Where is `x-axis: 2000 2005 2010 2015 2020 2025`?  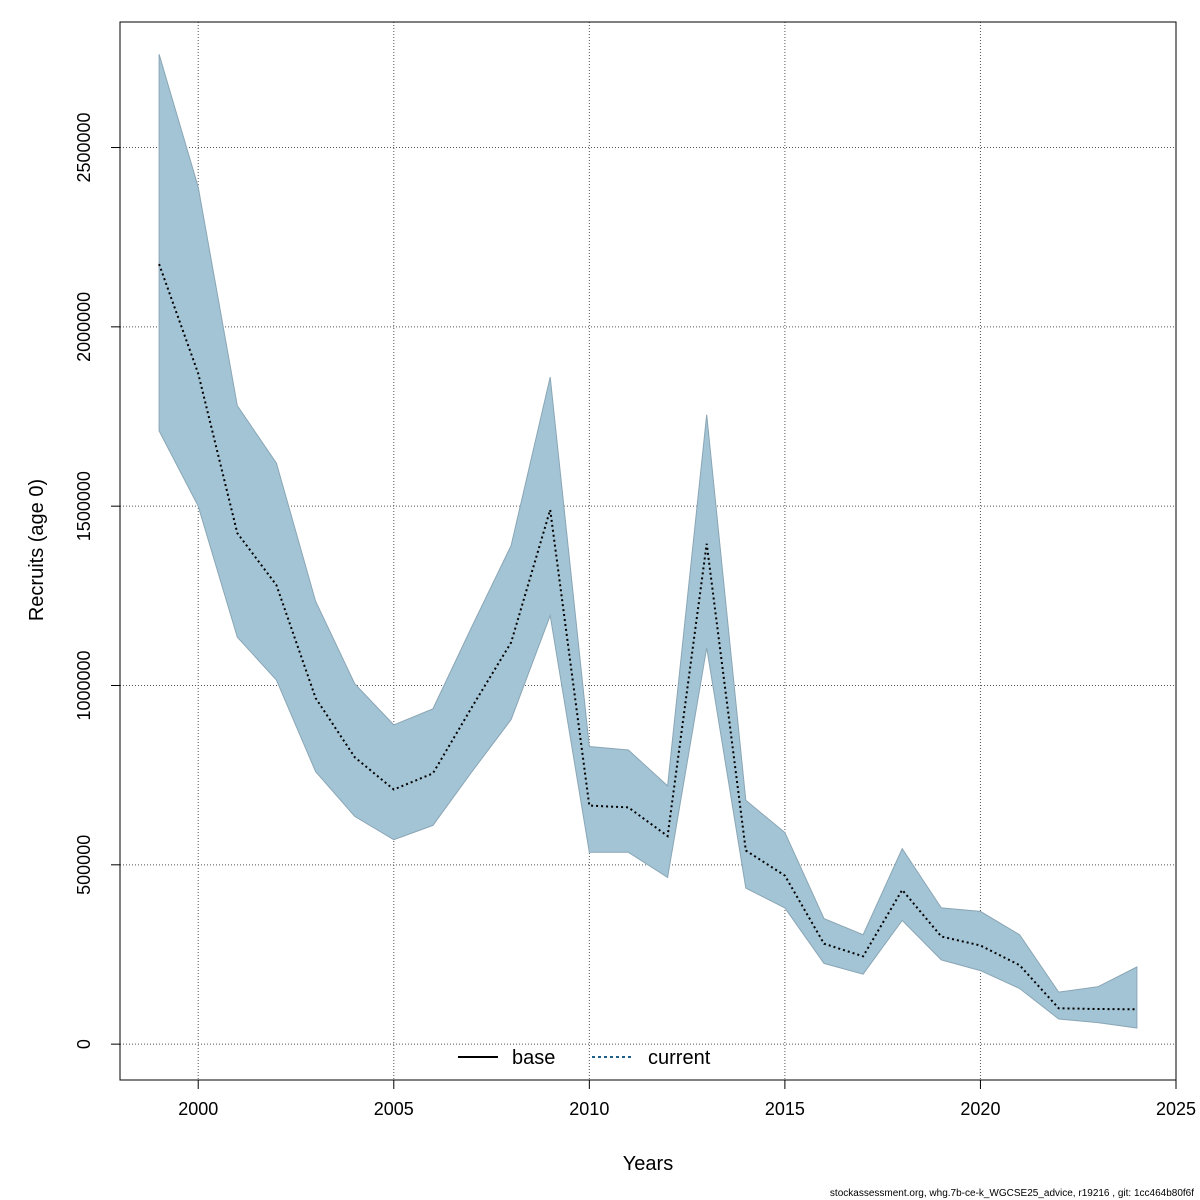
x-axis: 2000 2005 2010 2015 2020 2025 is located at coordinates (687, 1099).